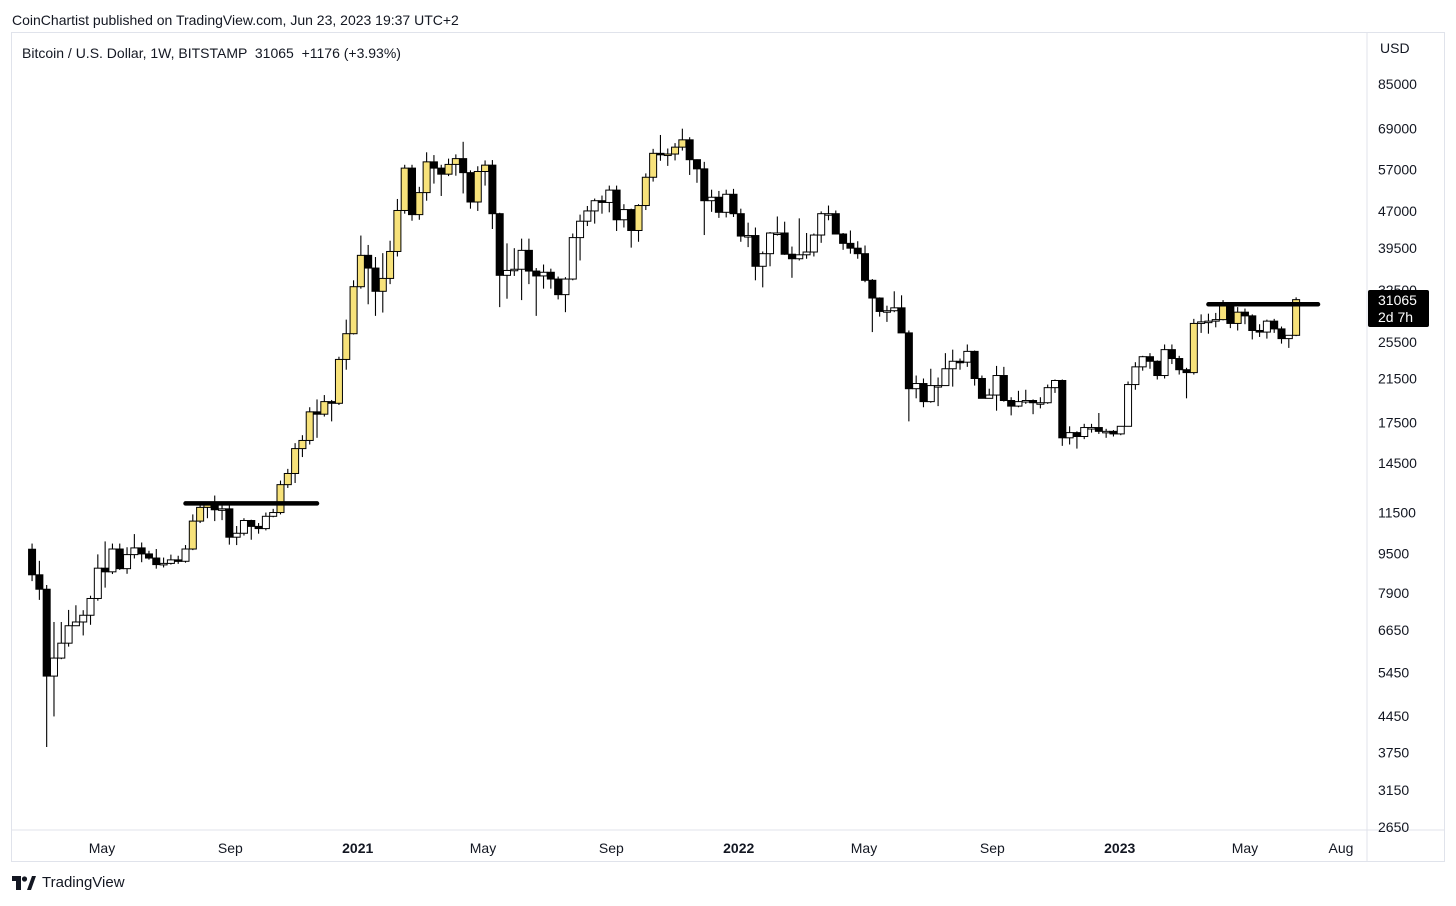 The width and height of the screenshot is (1456, 906). I want to click on last-price-value: 31065, so click(1397, 300).